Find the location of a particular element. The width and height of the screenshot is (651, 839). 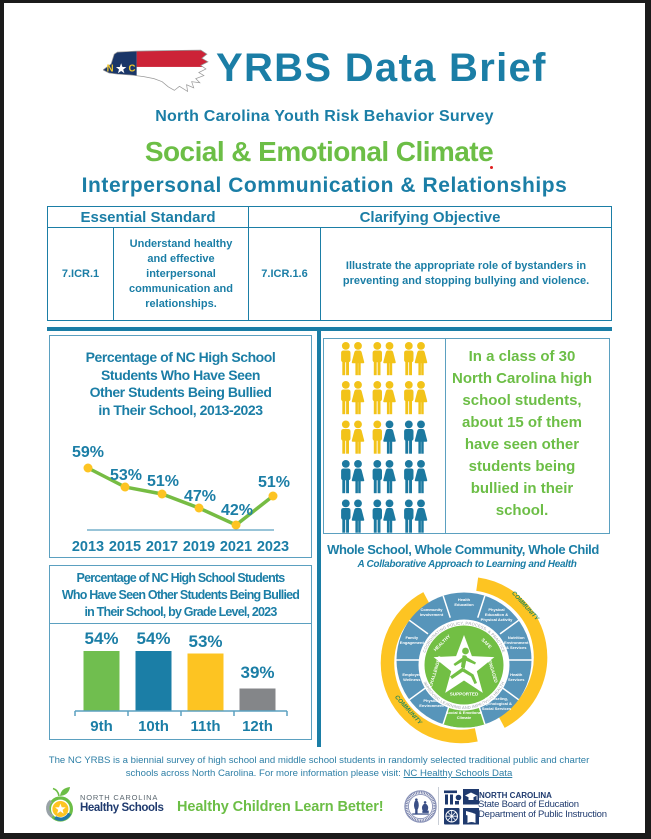

svg-text: 59% is located at coordinates (88, 452).